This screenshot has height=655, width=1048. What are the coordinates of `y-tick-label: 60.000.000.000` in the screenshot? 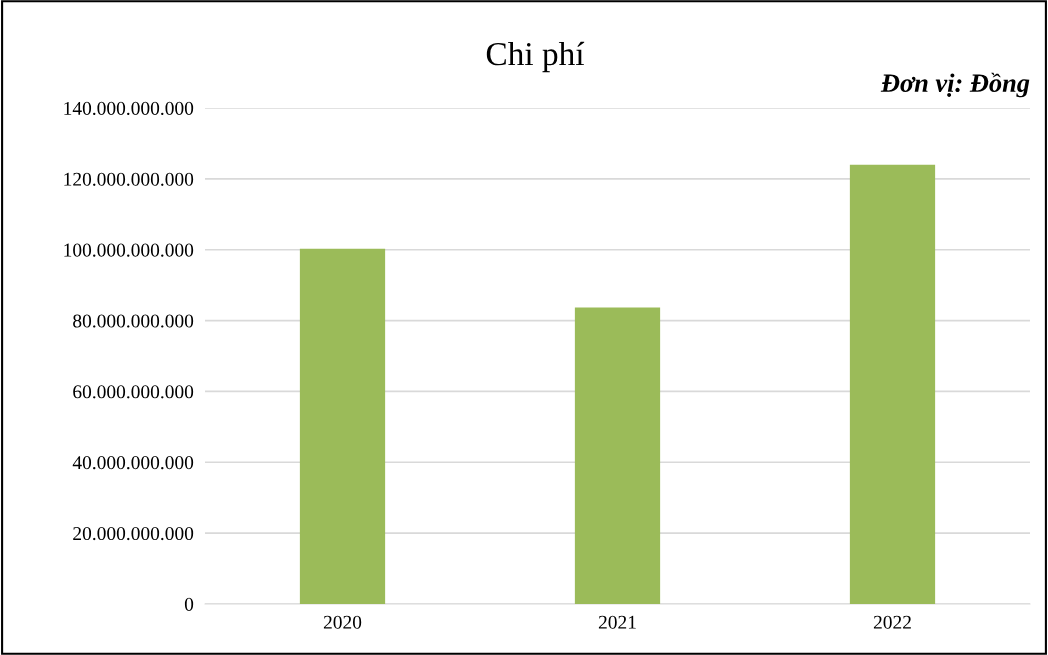 It's located at (133, 392).